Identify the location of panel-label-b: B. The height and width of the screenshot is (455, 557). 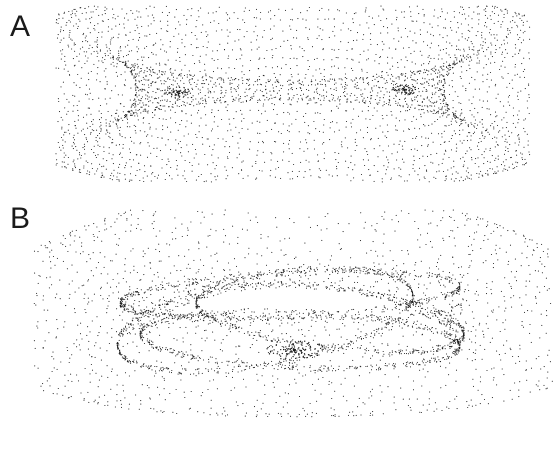
(20, 218).